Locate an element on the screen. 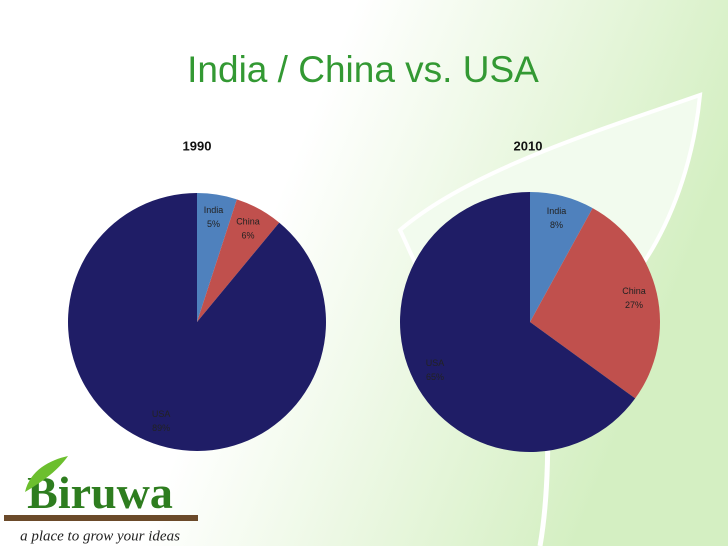 The width and height of the screenshot is (728, 546). slice-value-label: 65% is located at coordinates (435, 377).